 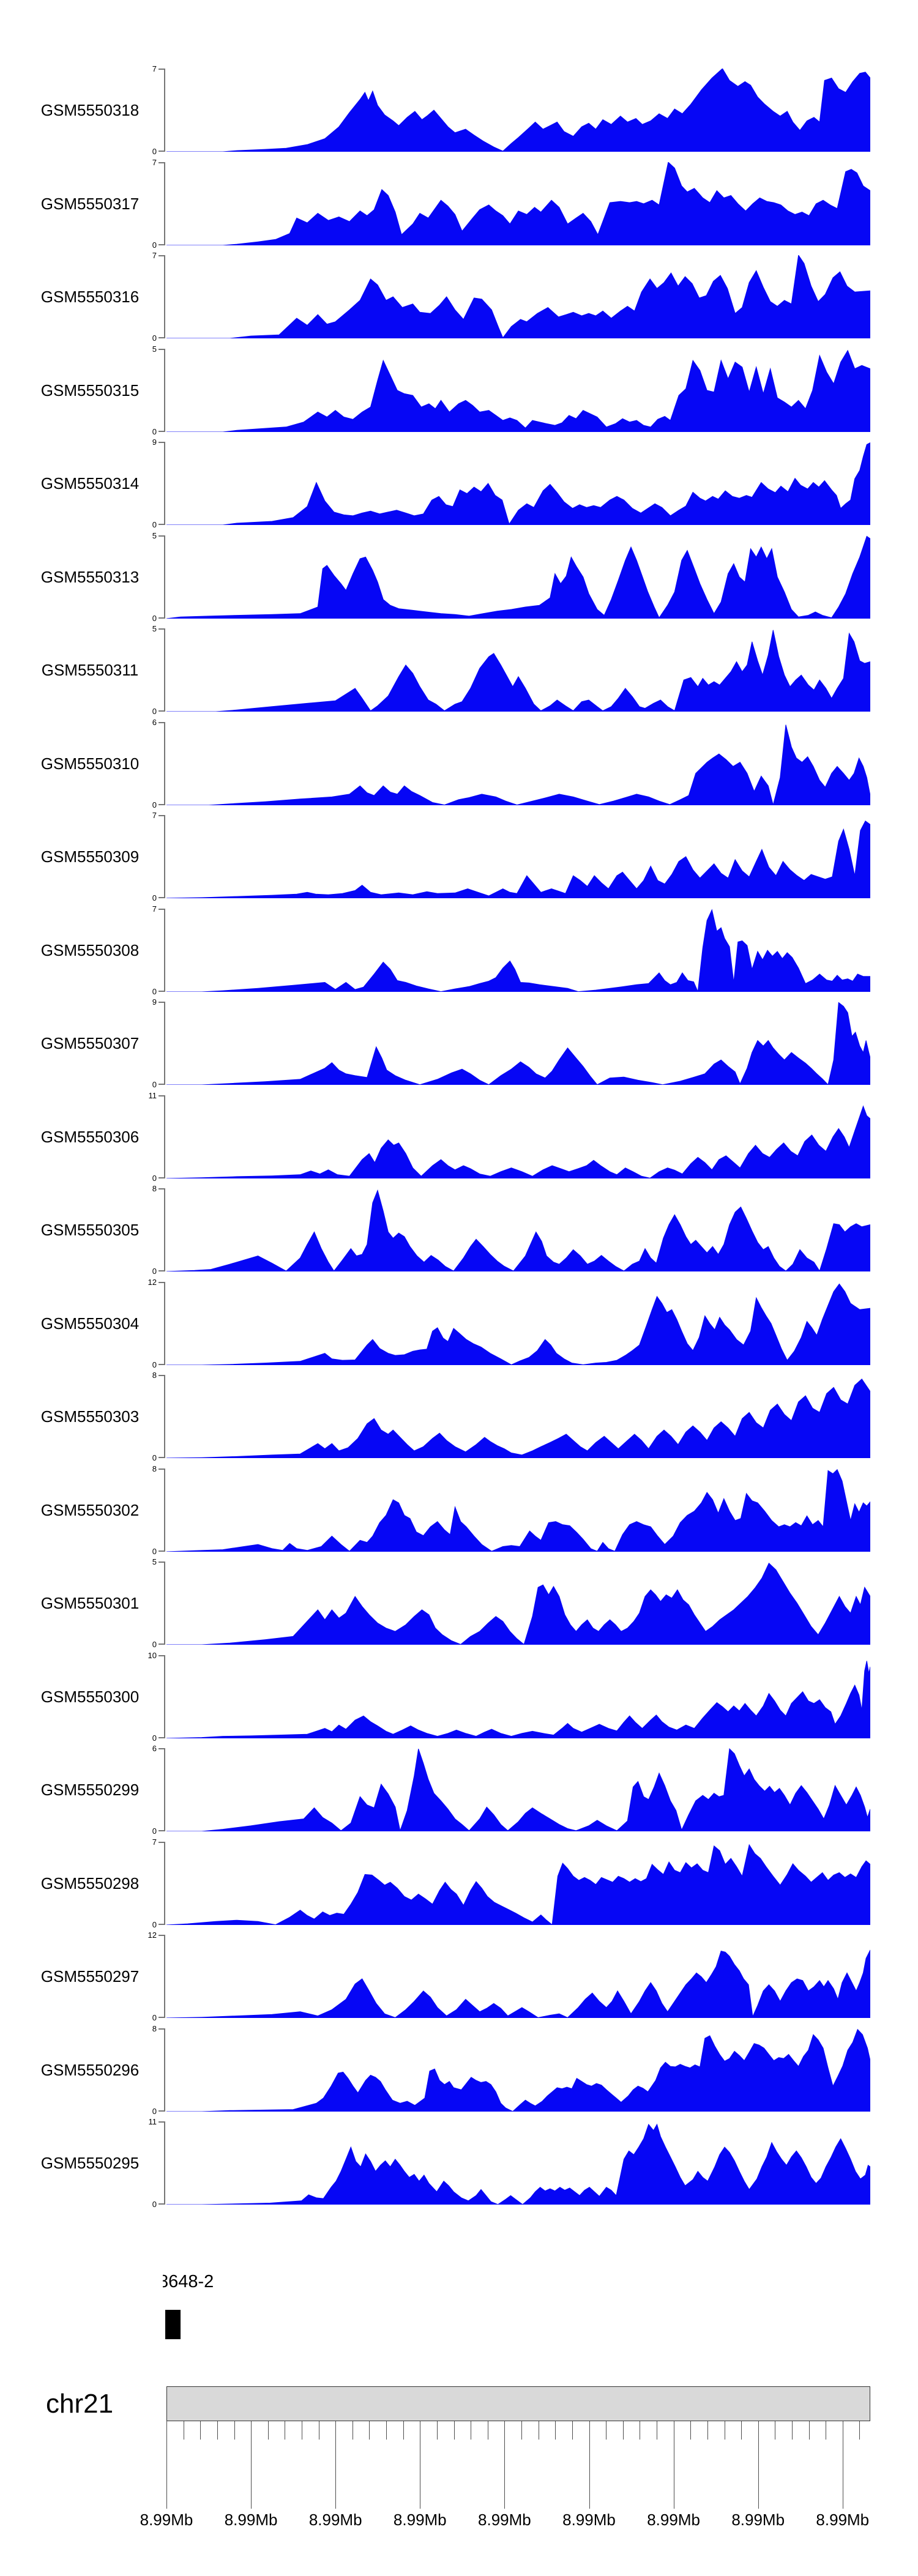 What do you see at coordinates (90, 1043) in the screenshot?
I see `track-label: GSM5550307` at bounding box center [90, 1043].